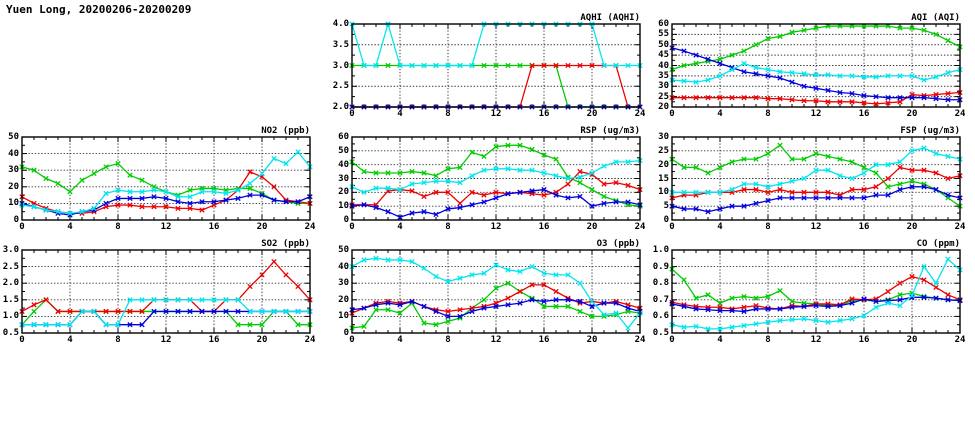  What do you see at coordinates (663, 150) in the screenshot?
I see `y-tick-label: 25` at bounding box center [663, 150].